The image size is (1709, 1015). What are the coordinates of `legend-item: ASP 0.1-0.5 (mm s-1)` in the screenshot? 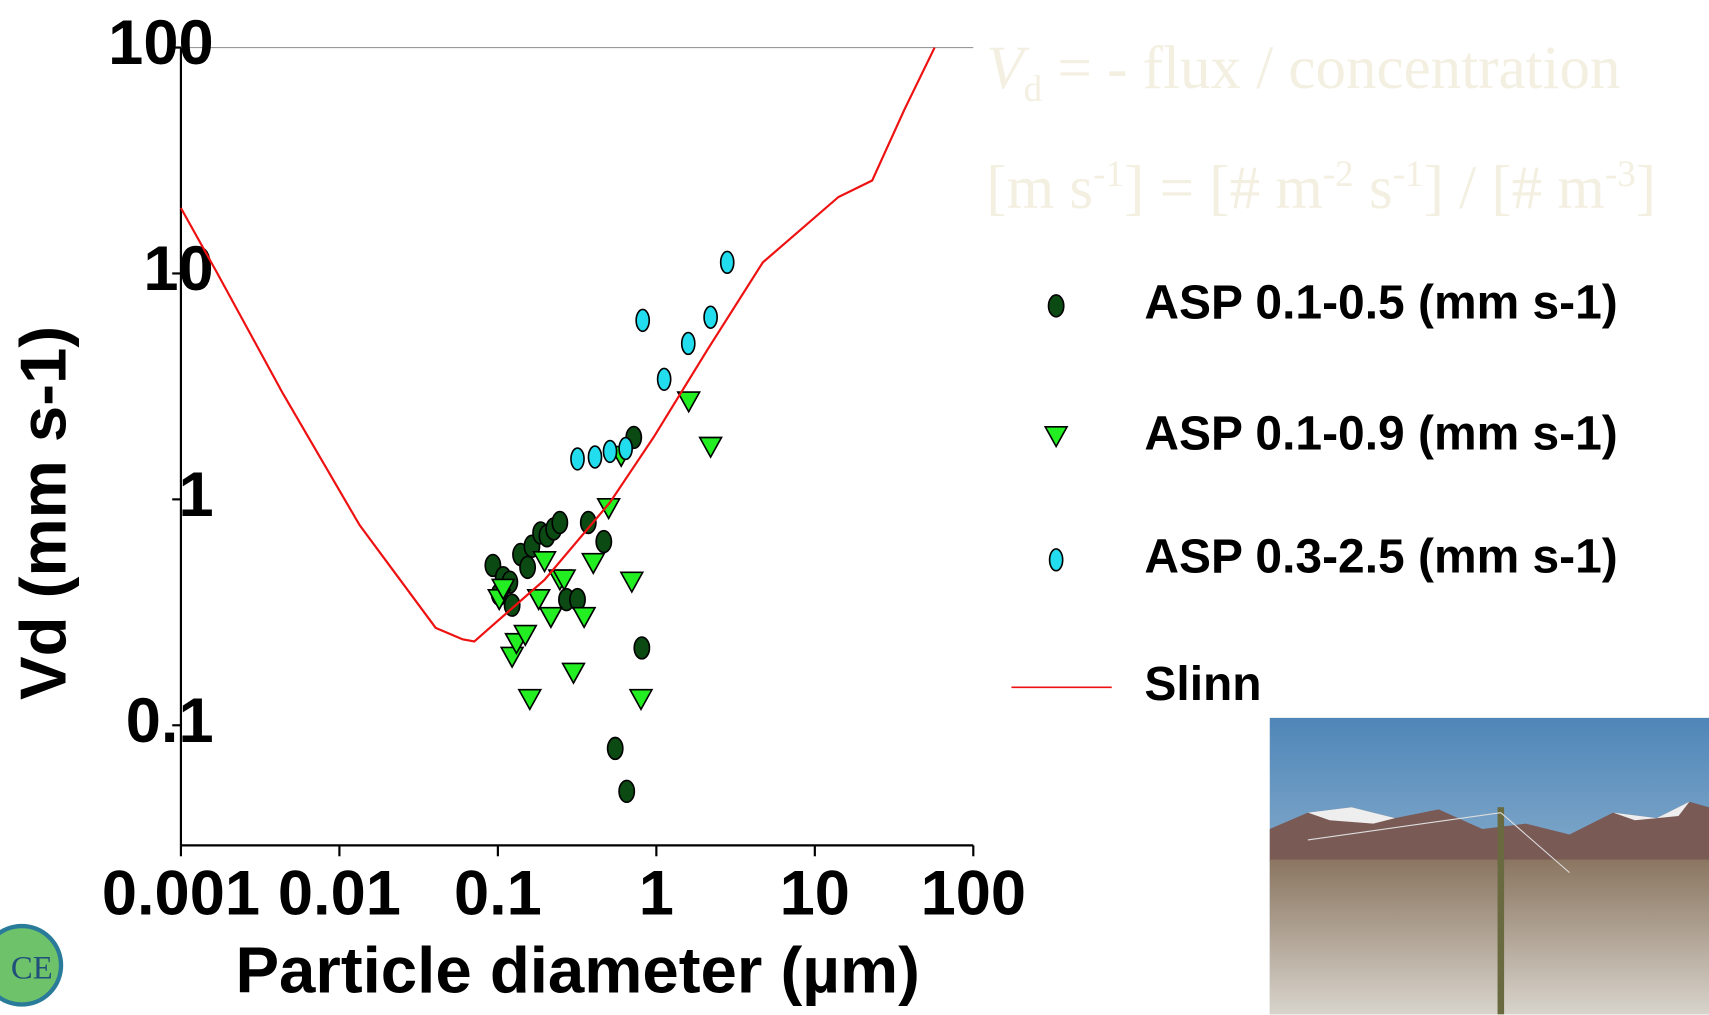 It's located at (1332, 303).